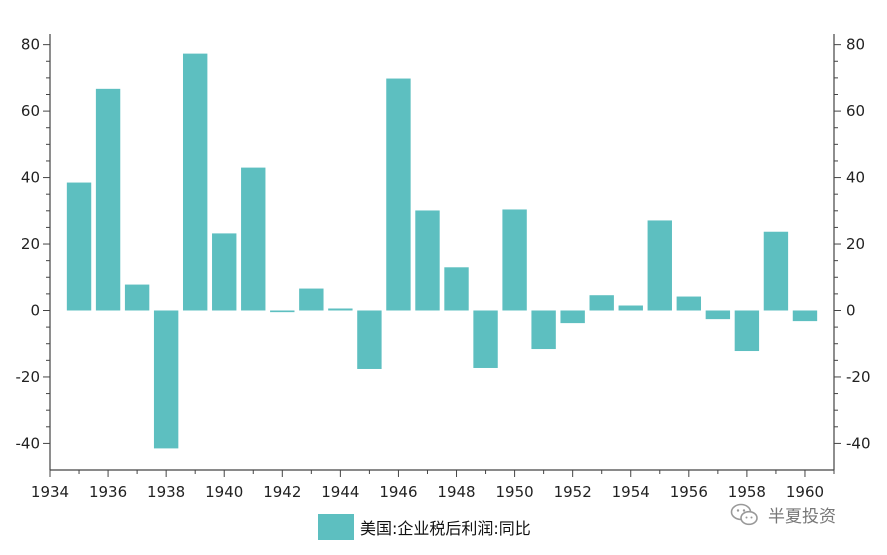  I want to click on x-tick-label: 1938, so click(166, 492).